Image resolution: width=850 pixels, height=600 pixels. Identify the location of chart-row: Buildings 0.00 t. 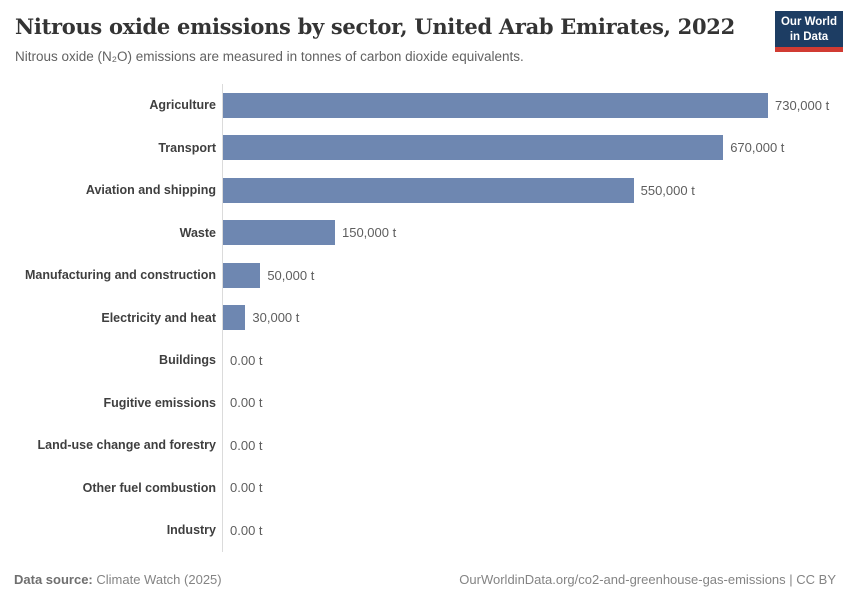
(425, 360).